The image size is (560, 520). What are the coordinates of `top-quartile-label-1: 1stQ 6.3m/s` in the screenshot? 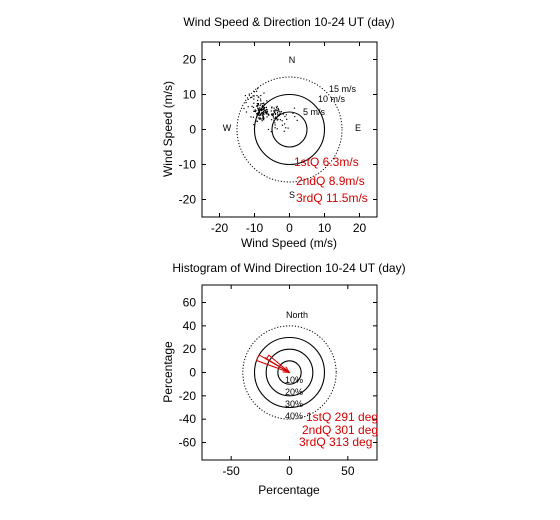 It's located at (326, 162).